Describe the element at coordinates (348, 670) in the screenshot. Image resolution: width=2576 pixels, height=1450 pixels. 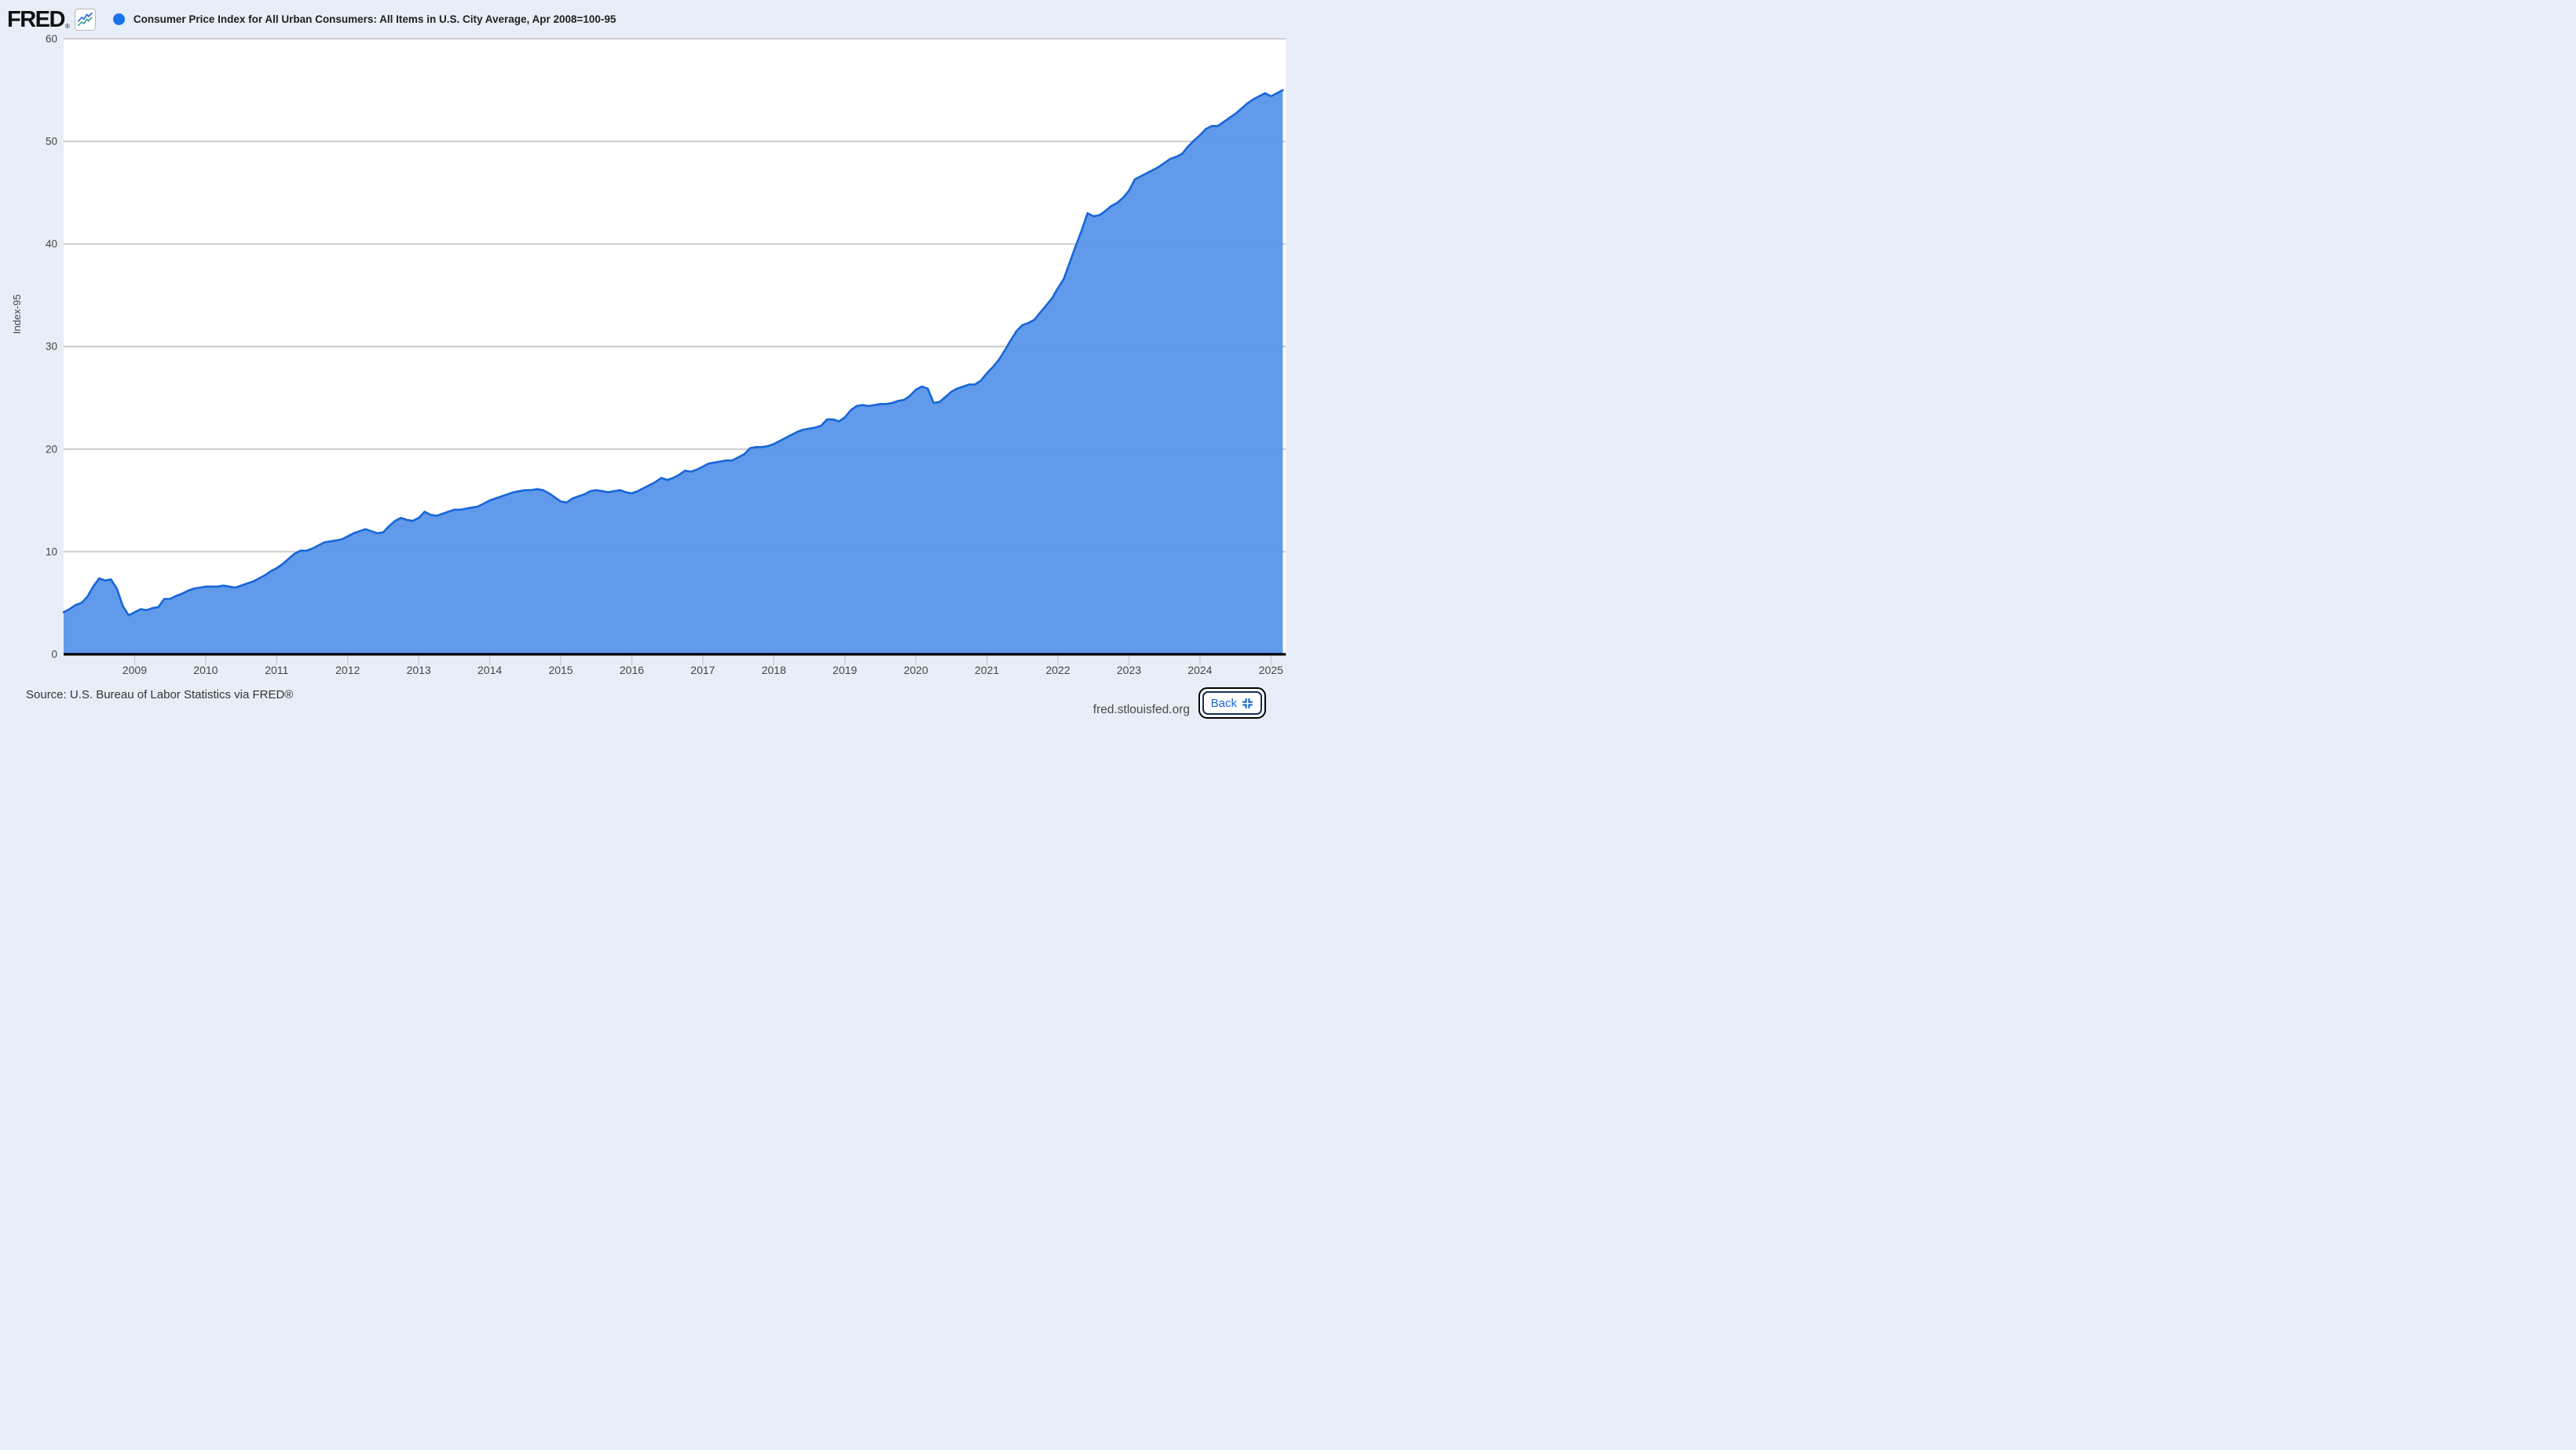
I see `x-tick-label-2012: 2012` at that location.